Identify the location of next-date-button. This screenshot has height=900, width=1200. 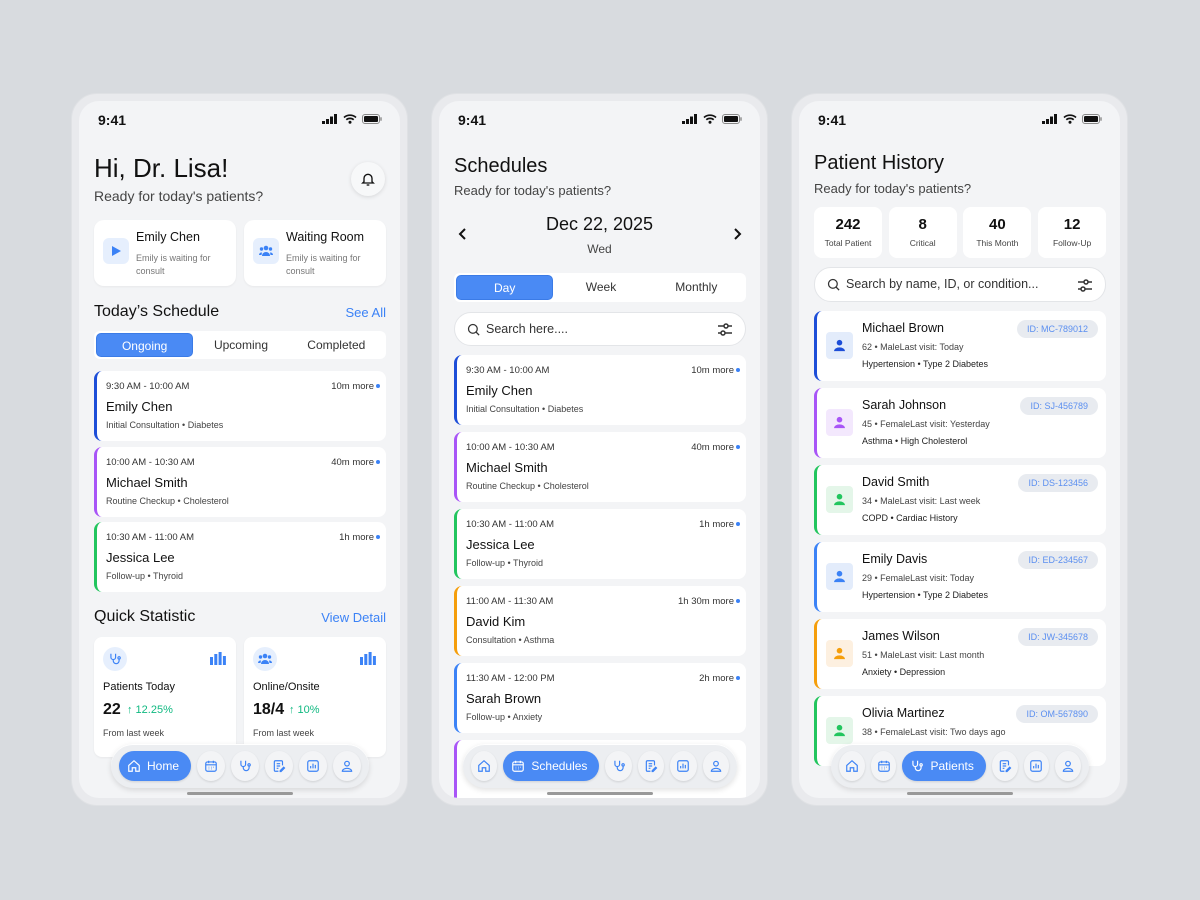
(737, 236).